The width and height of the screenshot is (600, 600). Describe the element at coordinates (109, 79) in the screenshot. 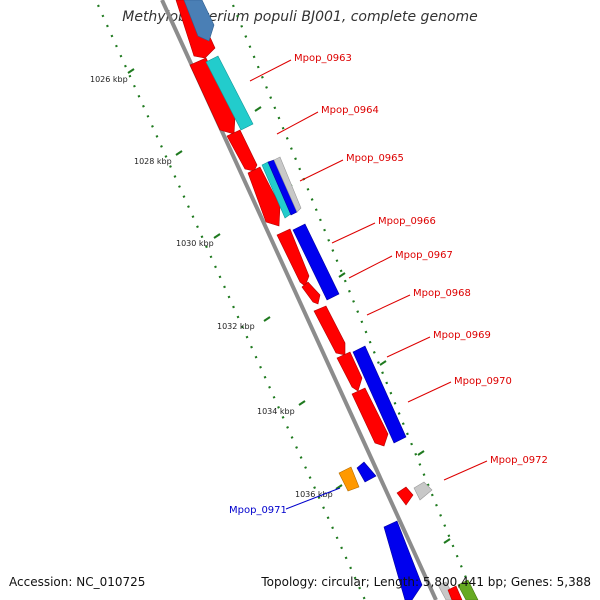

I see `tick-label-1026: 1026 kbp` at that location.